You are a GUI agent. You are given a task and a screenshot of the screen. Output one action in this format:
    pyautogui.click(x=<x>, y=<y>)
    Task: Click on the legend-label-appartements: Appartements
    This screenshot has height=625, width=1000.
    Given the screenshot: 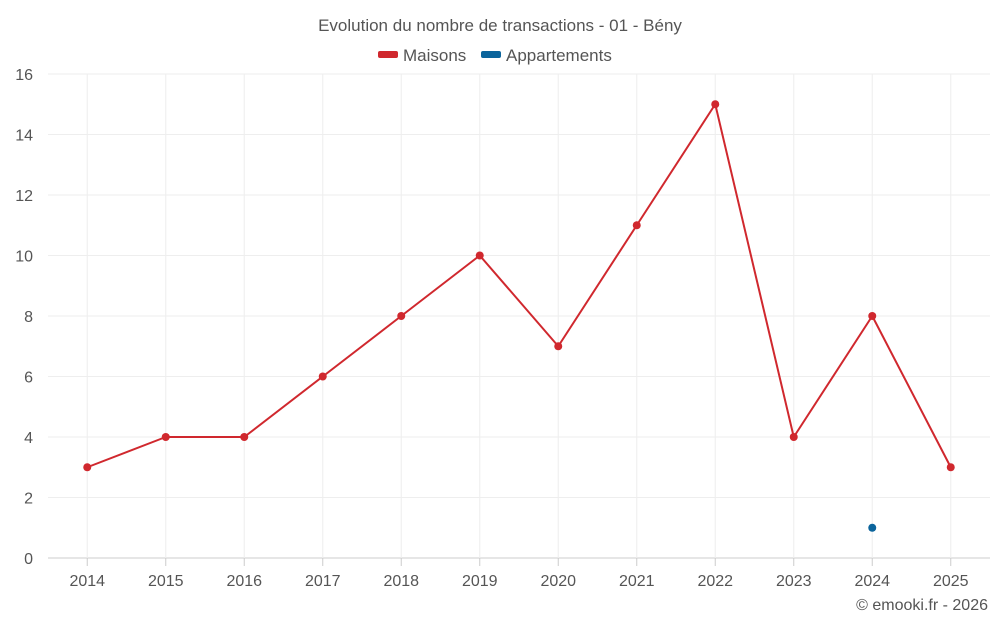 What is the action you would take?
    pyautogui.click(x=559, y=55)
    